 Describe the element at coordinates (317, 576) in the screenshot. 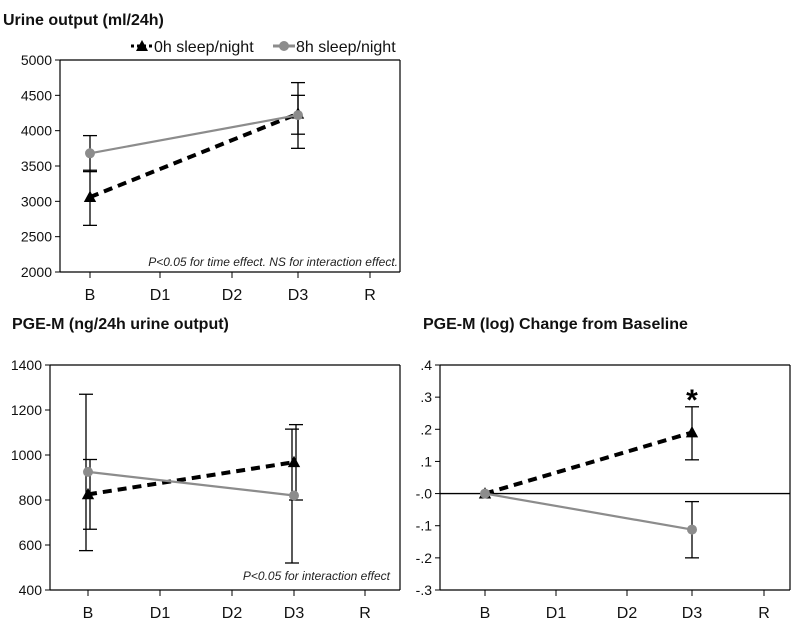

I see `statistics-annotation: P<0.05 for interaction effect` at that location.